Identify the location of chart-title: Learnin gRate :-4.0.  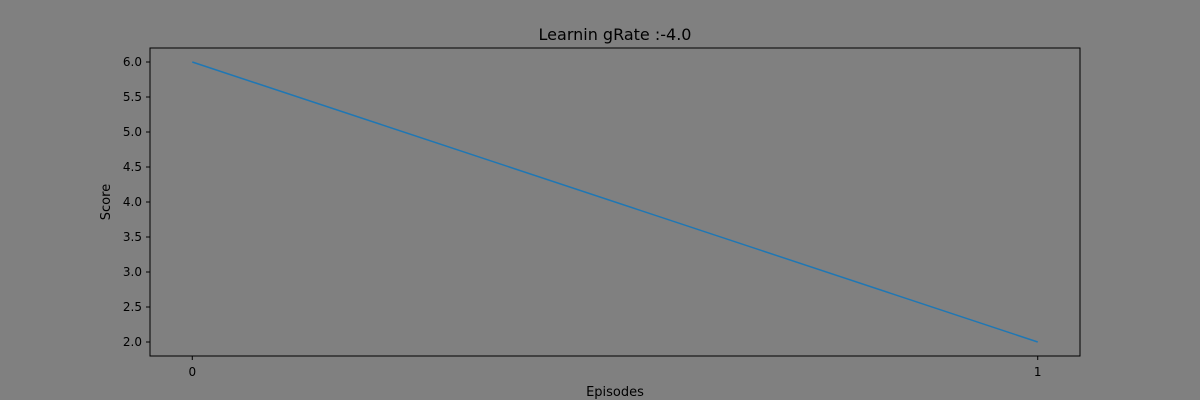
(615, 34).